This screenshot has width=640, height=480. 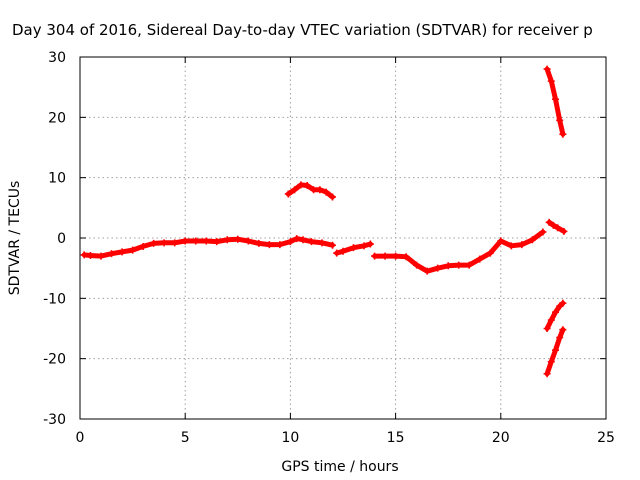 What do you see at coordinates (54, 299) in the screenshot?
I see `y-tick-label: -10` at bounding box center [54, 299].